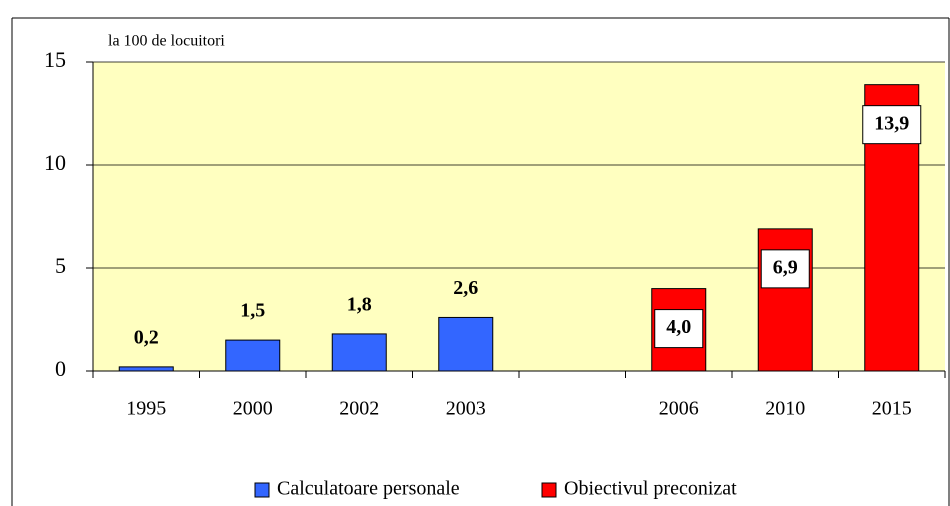  What do you see at coordinates (679, 409) in the screenshot?
I see `x-tick-label: 2006` at bounding box center [679, 409].